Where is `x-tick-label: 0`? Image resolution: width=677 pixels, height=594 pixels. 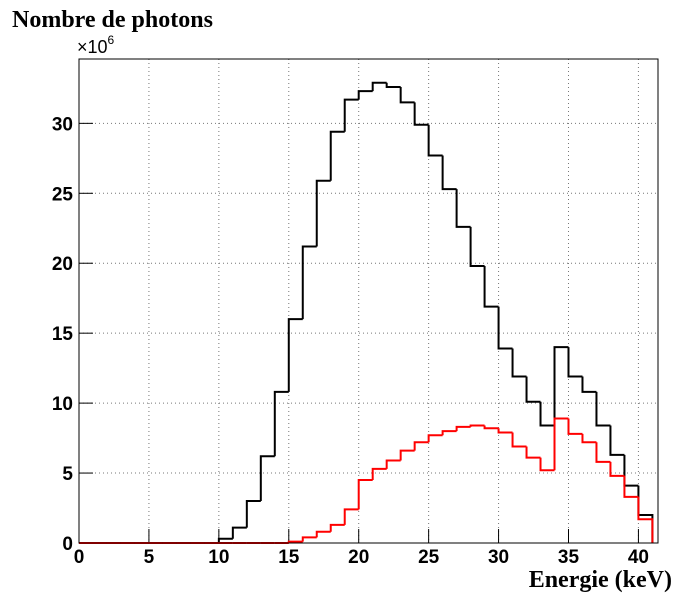
x-tick-label: 0 is located at coordinates (79, 557).